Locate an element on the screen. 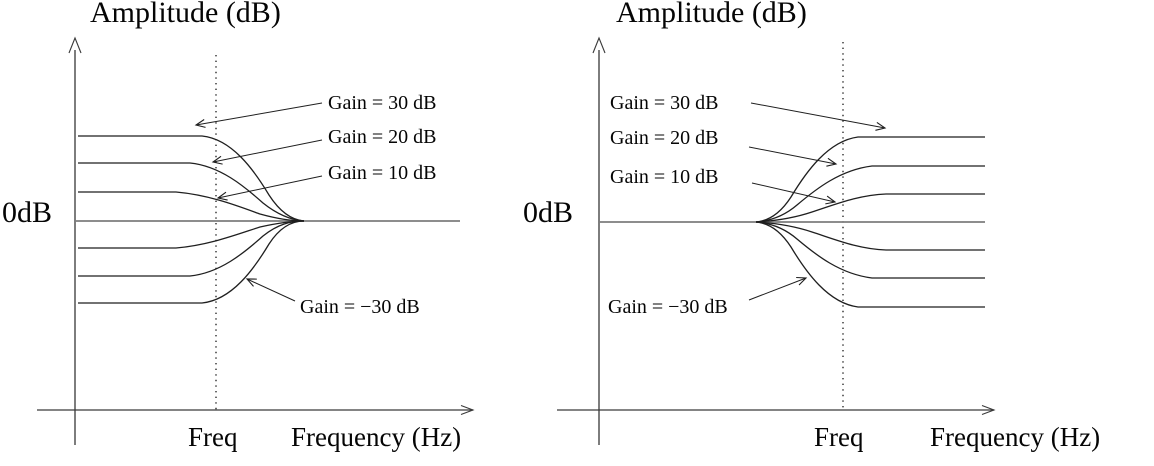 This screenshot has width=1154, height=466. right-gain-20-annotation: Gain = 20 dB is located at coordinates (664, 138).